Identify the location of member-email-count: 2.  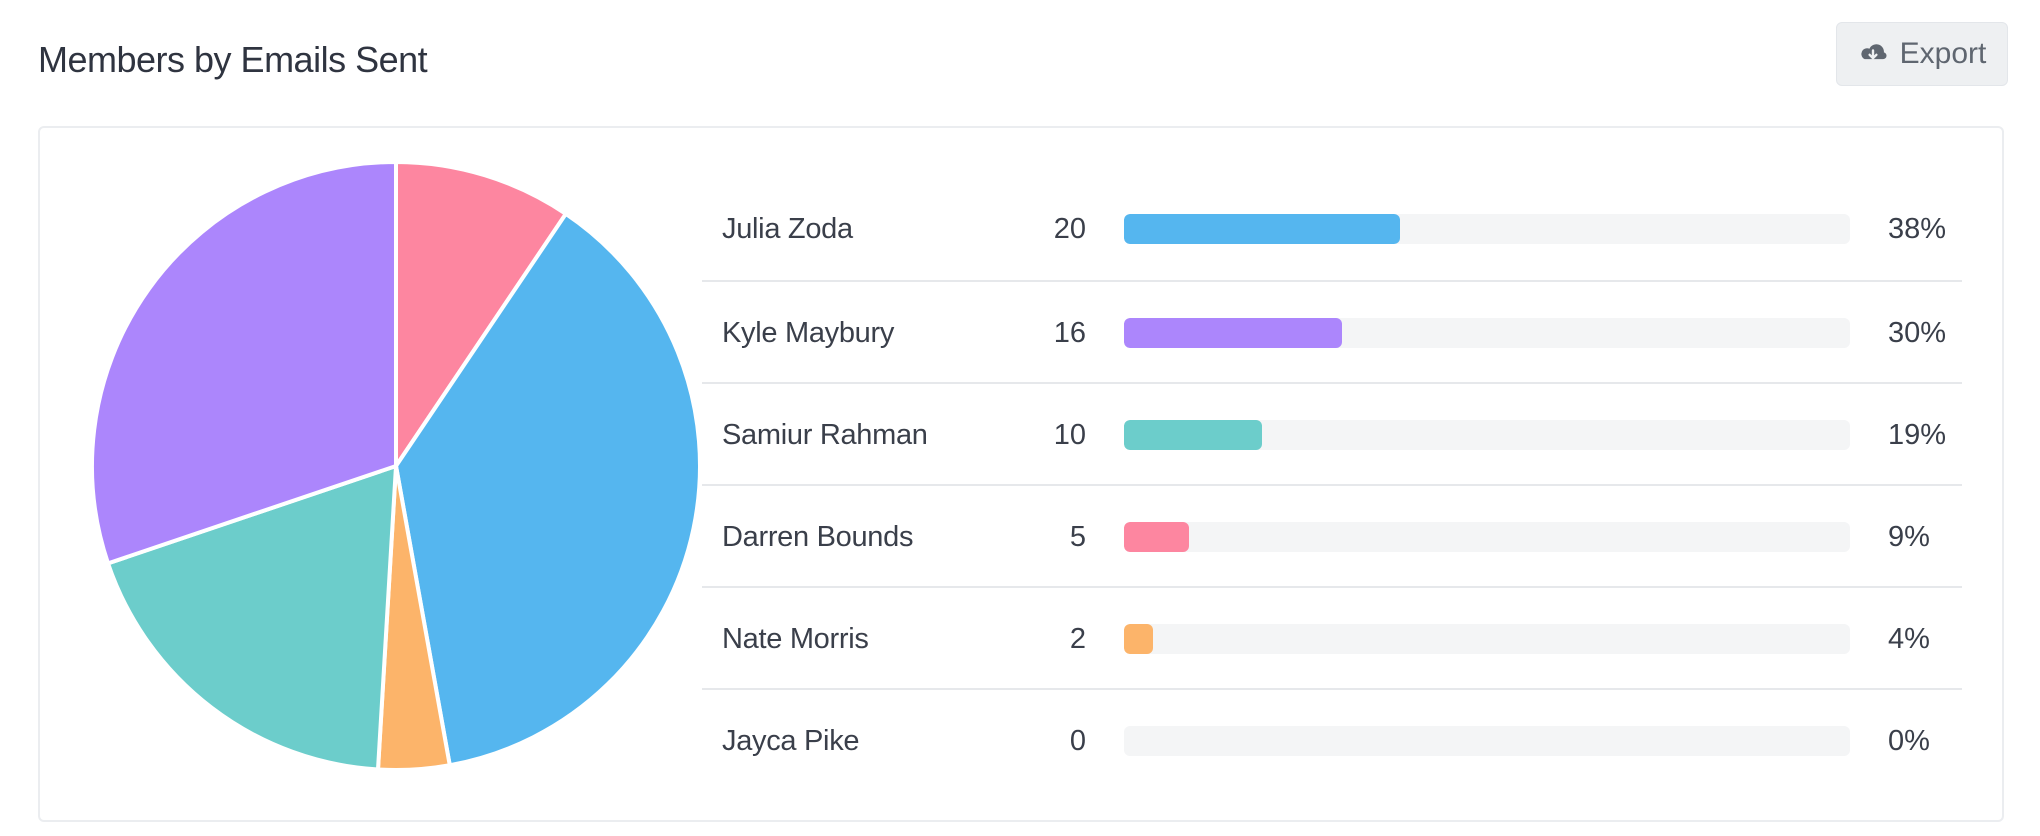
(1077, 639).